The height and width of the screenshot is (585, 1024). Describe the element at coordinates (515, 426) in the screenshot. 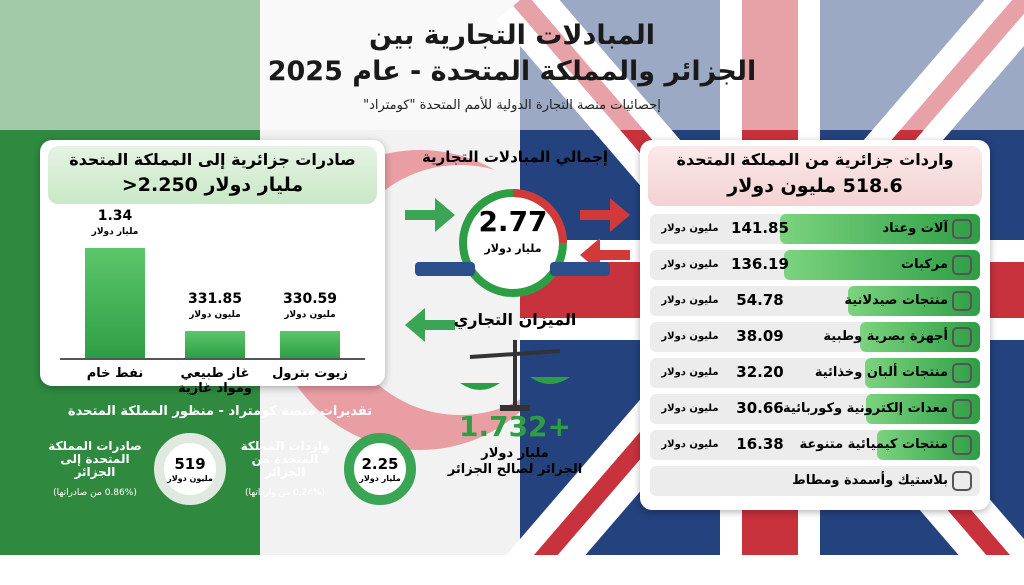

I see `balance-value: +1.732` at that location.